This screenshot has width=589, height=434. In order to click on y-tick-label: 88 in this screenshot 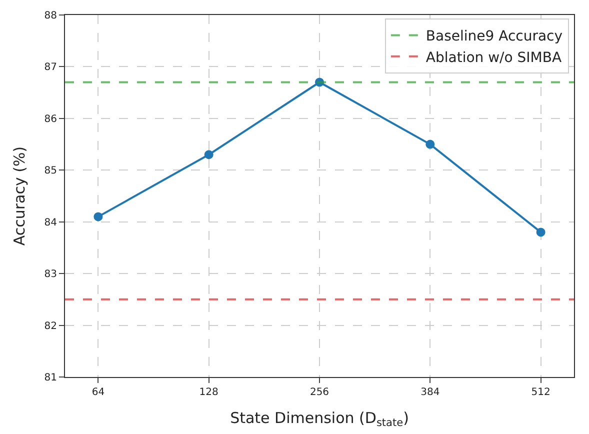, I will do `click(50, 16)`.